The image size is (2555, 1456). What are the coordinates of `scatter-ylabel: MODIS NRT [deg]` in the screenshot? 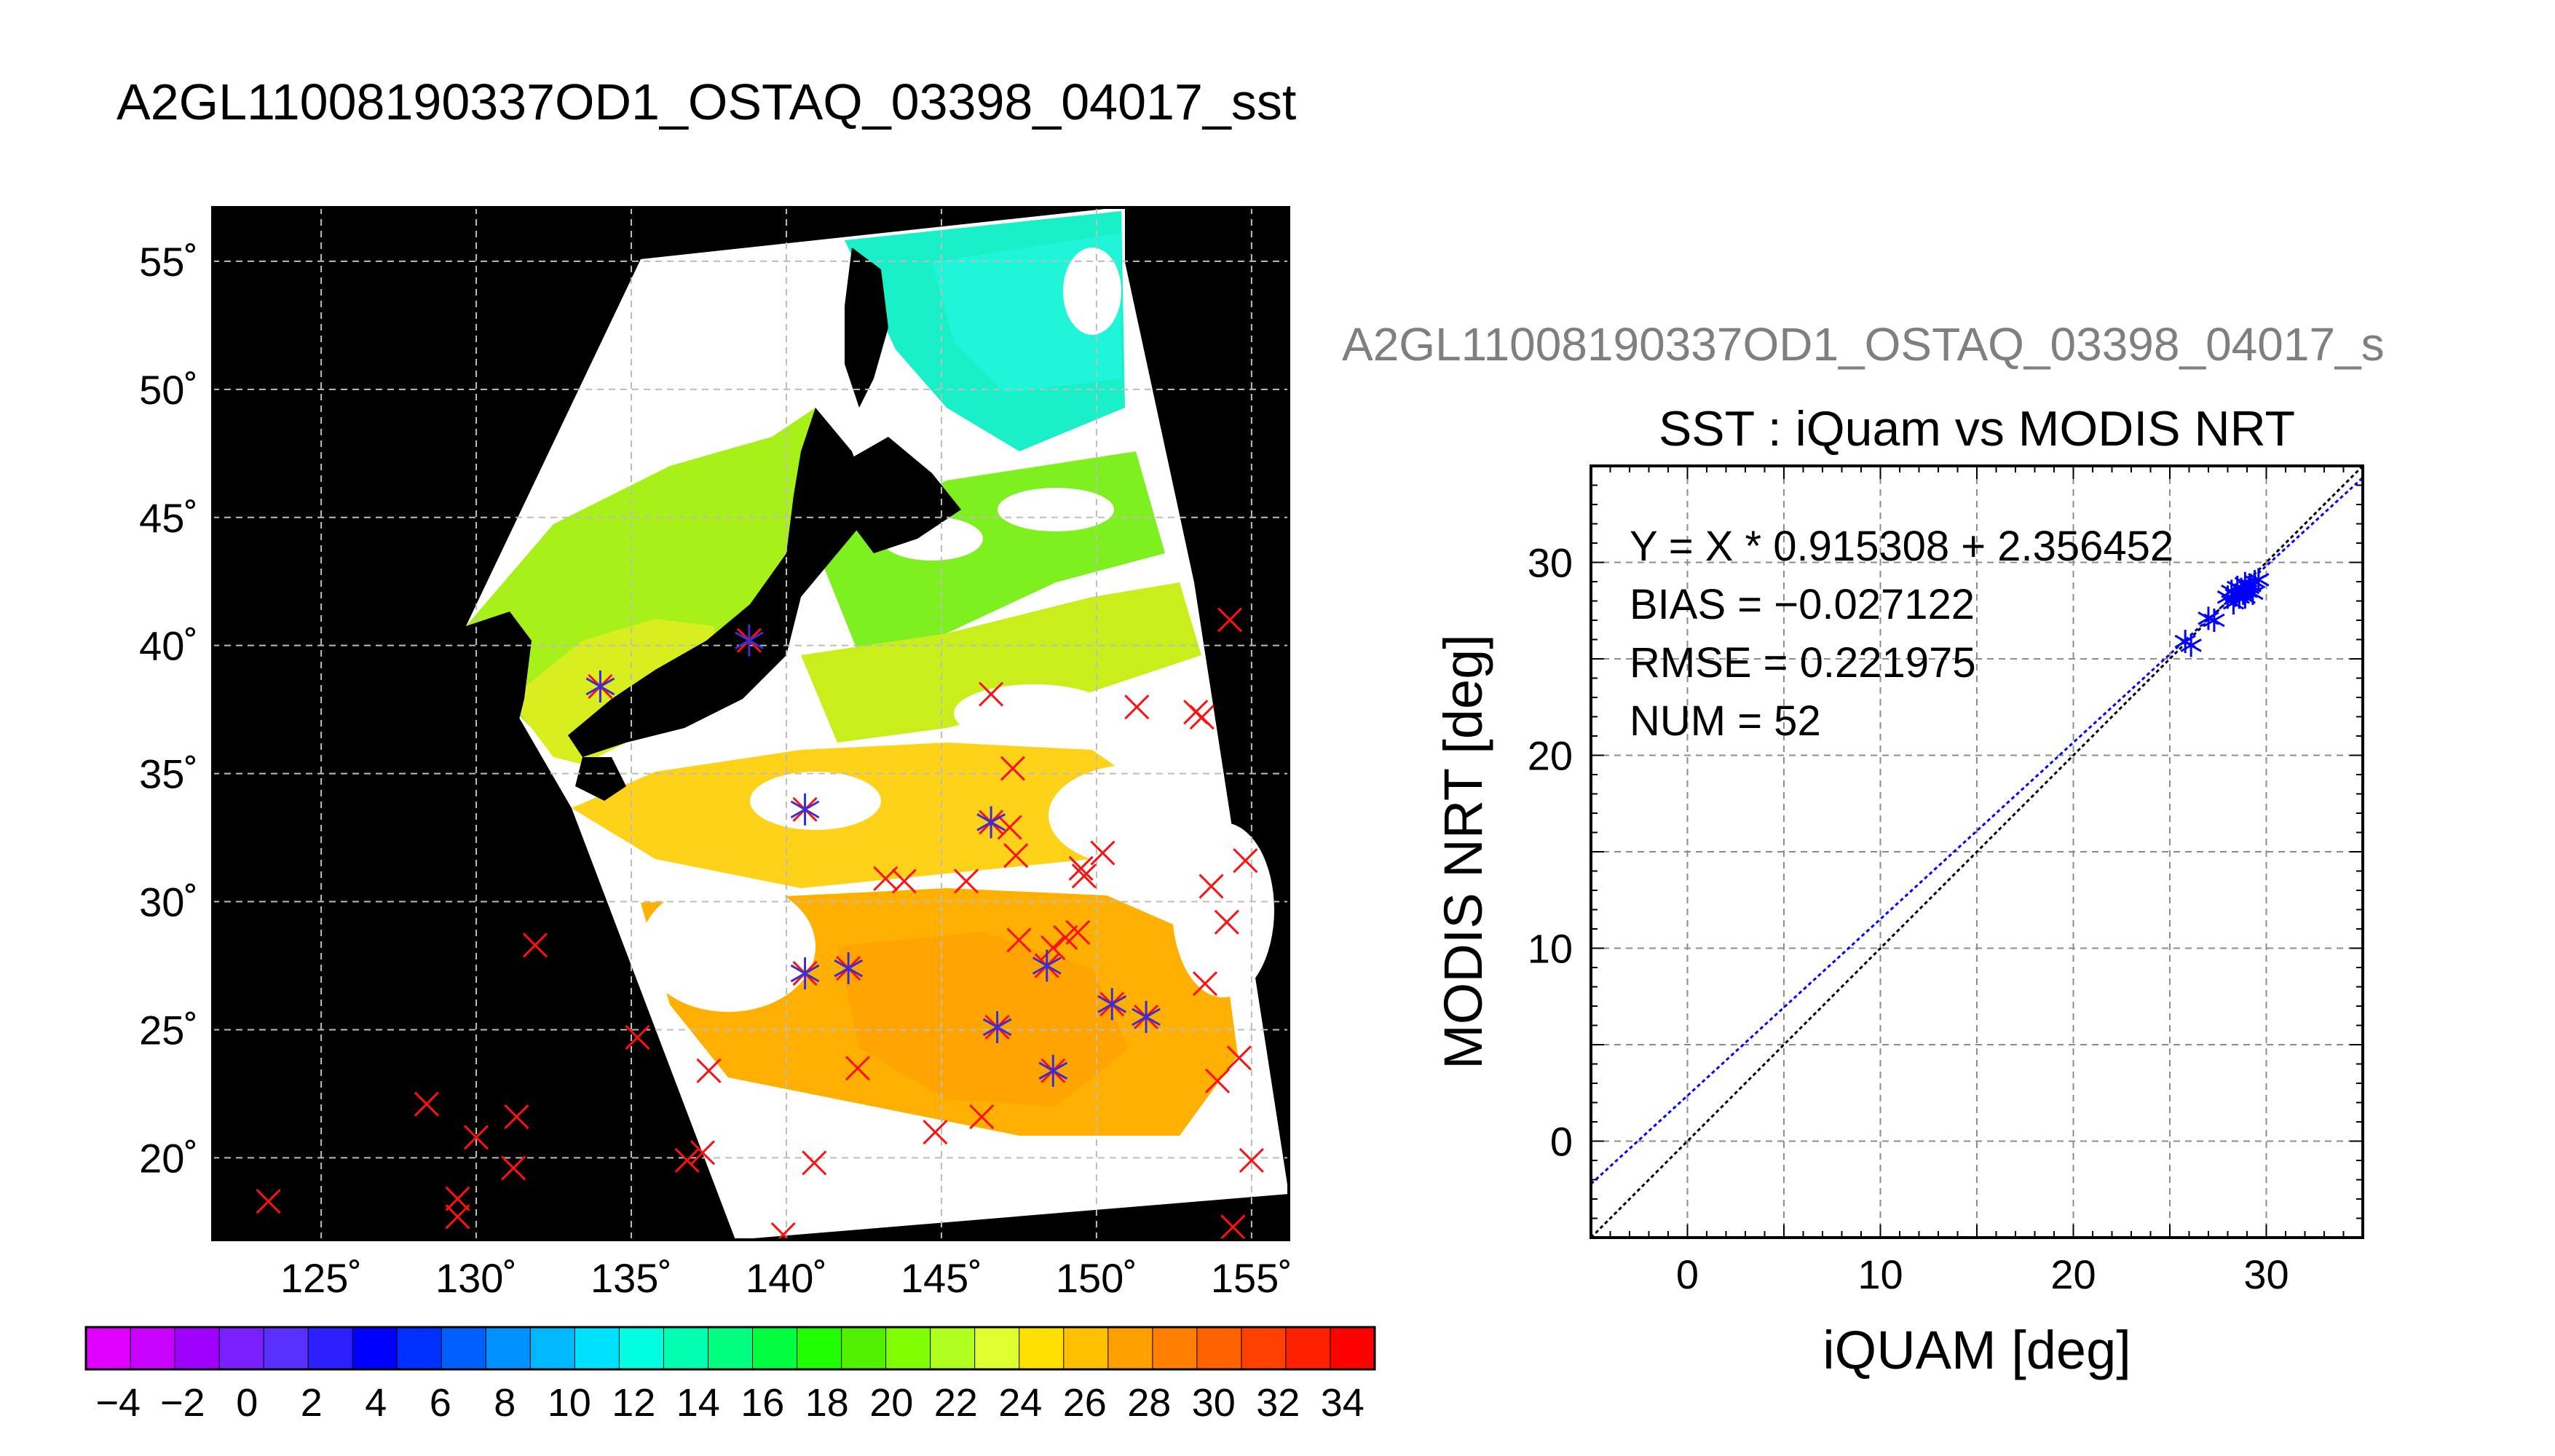 It's located at (1463, 851).